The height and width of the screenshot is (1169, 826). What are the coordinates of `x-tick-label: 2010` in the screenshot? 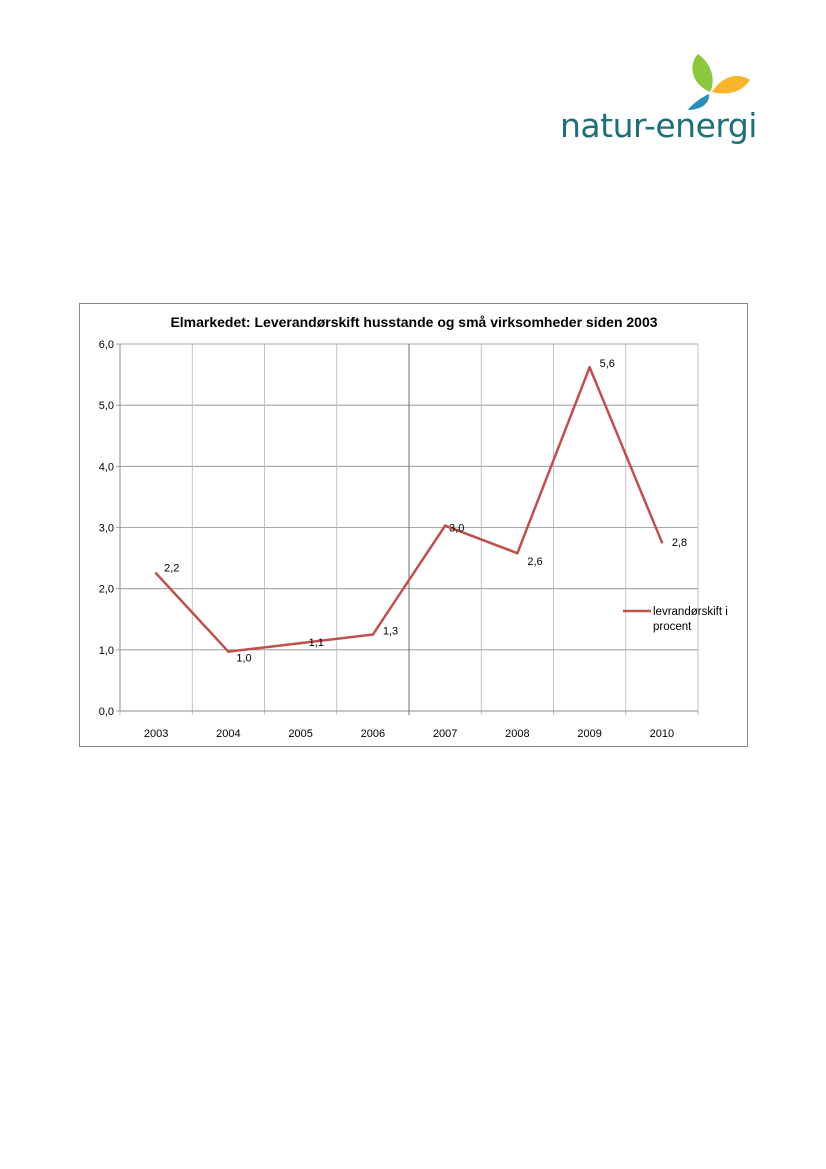 It's located at (662, 734).